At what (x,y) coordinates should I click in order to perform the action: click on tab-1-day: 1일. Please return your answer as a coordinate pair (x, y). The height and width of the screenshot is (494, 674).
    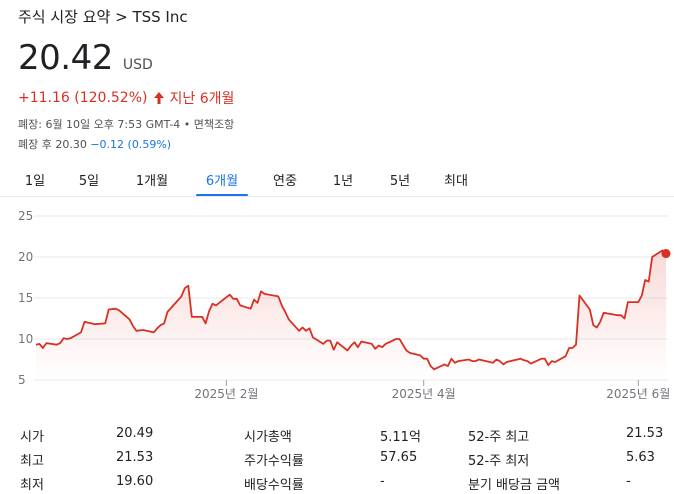
    Looking at the image, I should click on (35, 181).